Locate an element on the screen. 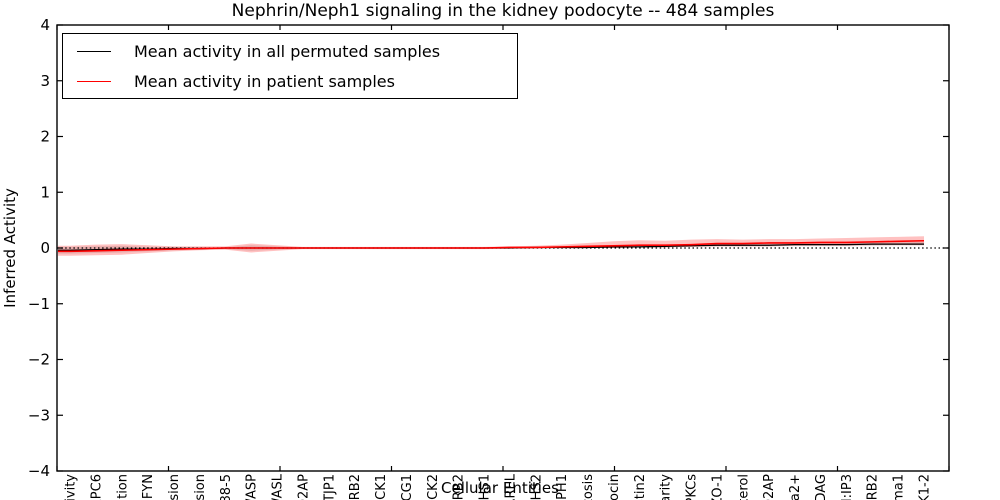 The width and height of the screenshot is (1000, 500). series-line-patient is located at coordinates (491, 246).